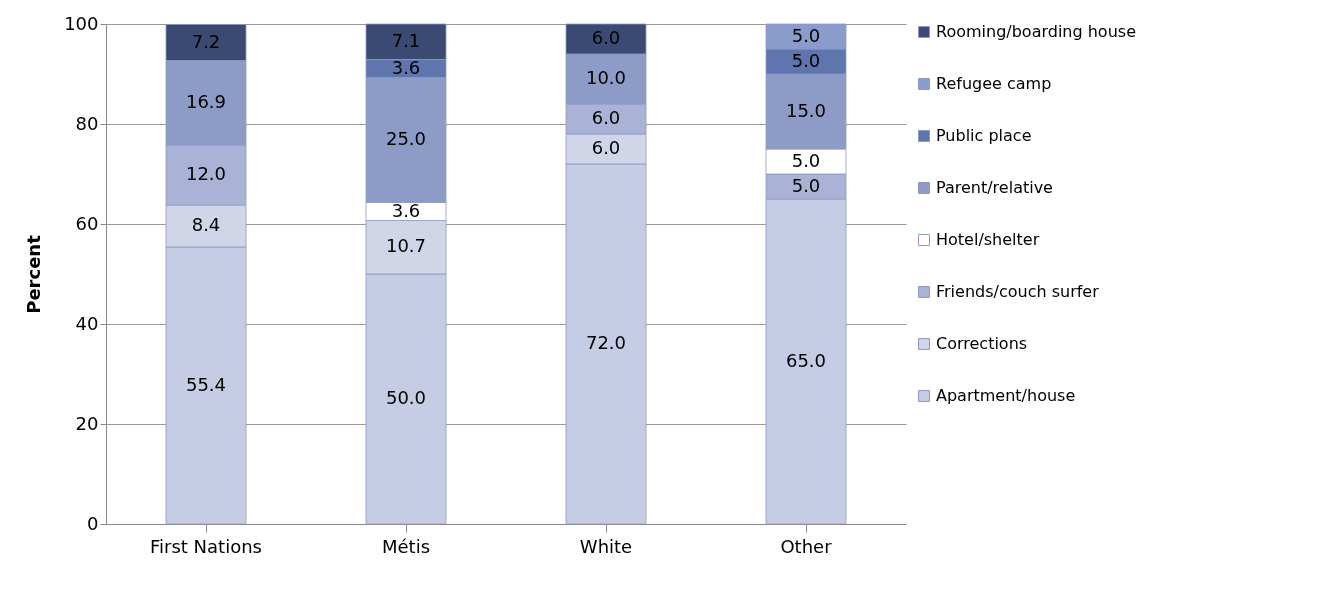 This screenshot has width=1322, height=594. What do you see at coordinates (606, 546) in the screenshot?
I see `x-tick-label: White` at bounding box center [606, 546].